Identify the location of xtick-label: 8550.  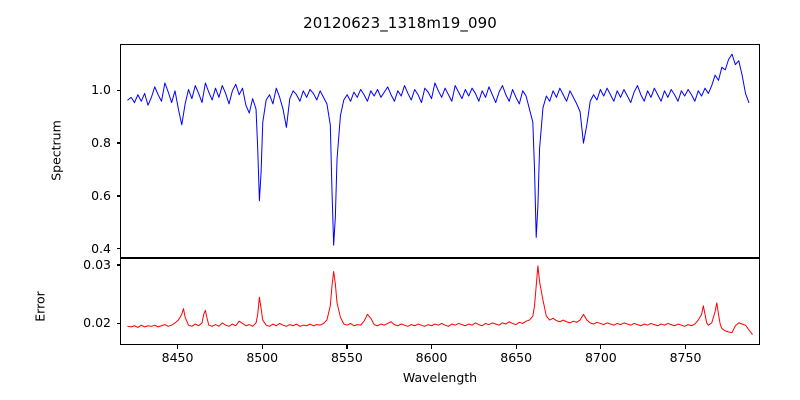
(346, 357).